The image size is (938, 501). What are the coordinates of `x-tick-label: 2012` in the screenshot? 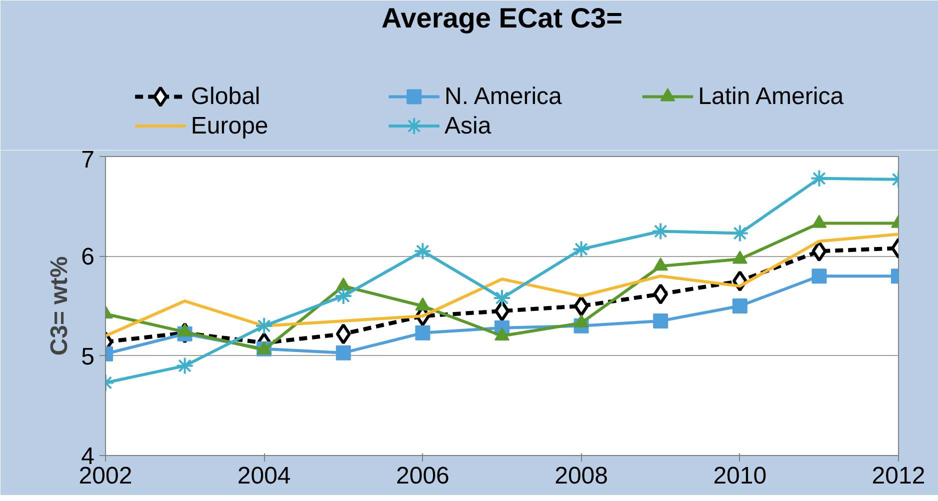 It's located at (899, 476).